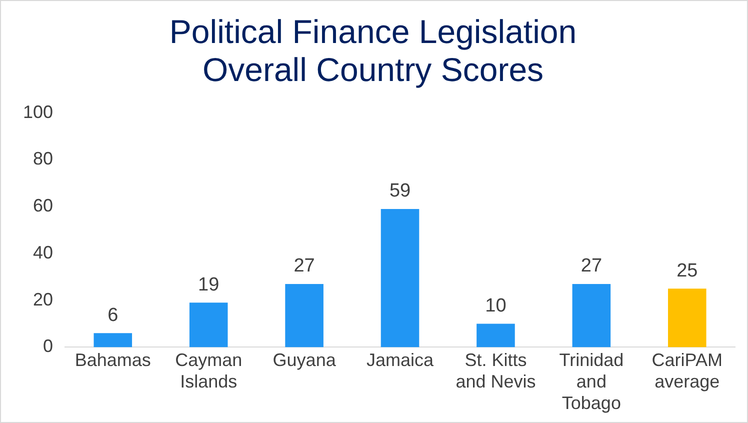  Describe the element at coordinates (209, 285) in the screenshot. I see `data-label: 19` at that location.